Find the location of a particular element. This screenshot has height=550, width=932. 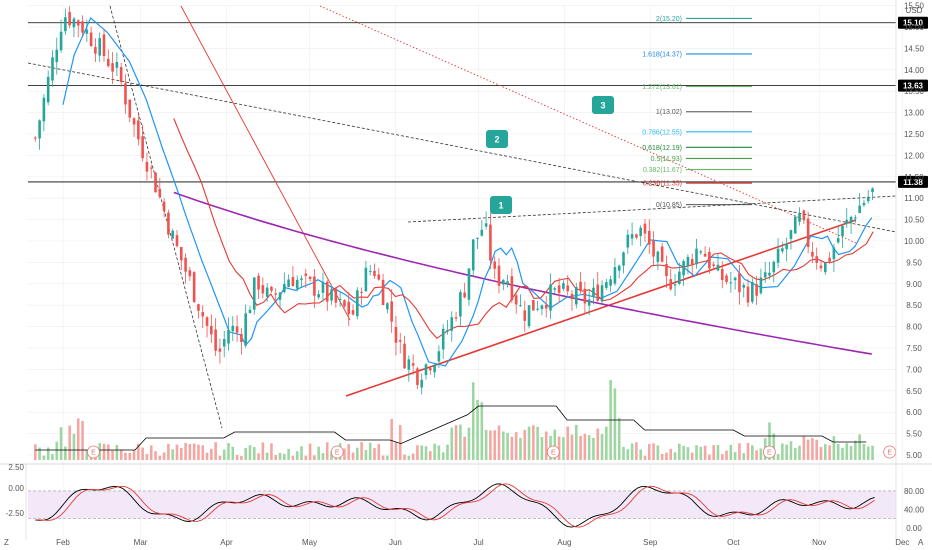

annotations: 1 2 3 is located at coordinates (550, 155).